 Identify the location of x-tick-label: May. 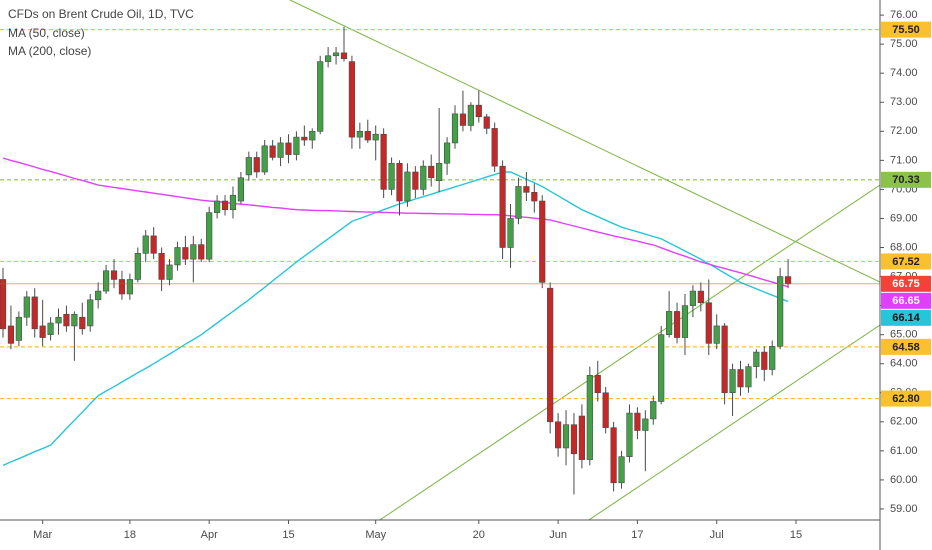
(375, 535).